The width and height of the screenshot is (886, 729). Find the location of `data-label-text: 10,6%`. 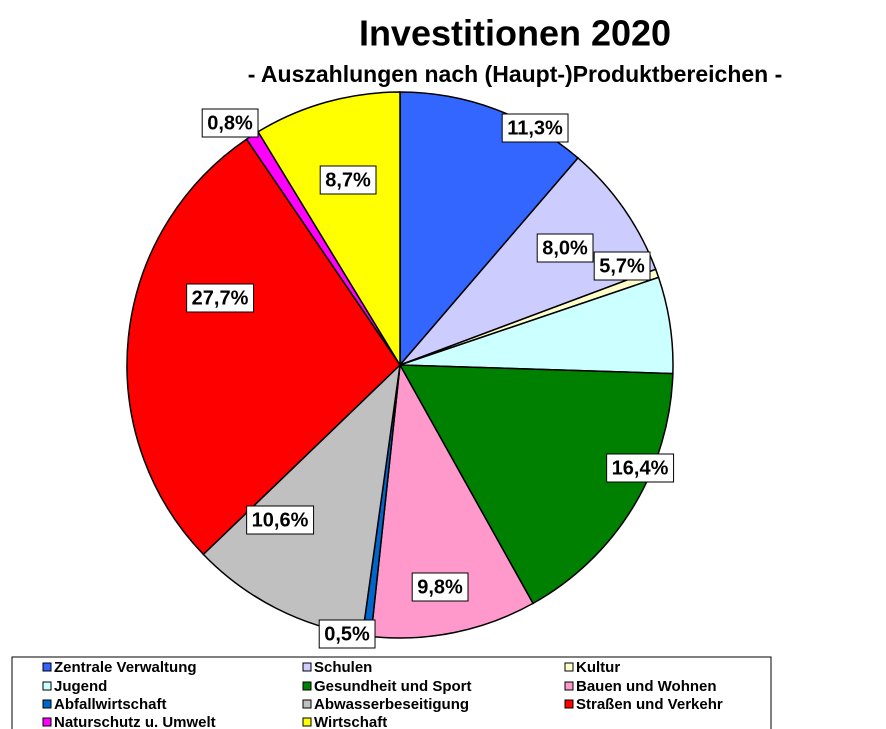

data-label-text: 10,6% is located at coordinates (280, 520).